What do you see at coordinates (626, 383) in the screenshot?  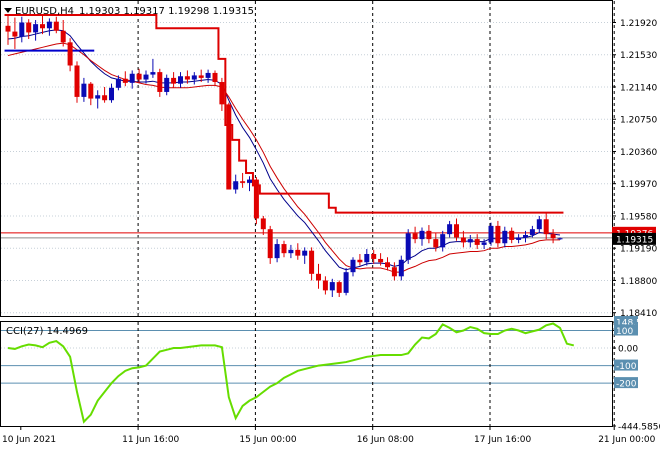 I see `cci-level-badge` at bounding box center [626, 383].